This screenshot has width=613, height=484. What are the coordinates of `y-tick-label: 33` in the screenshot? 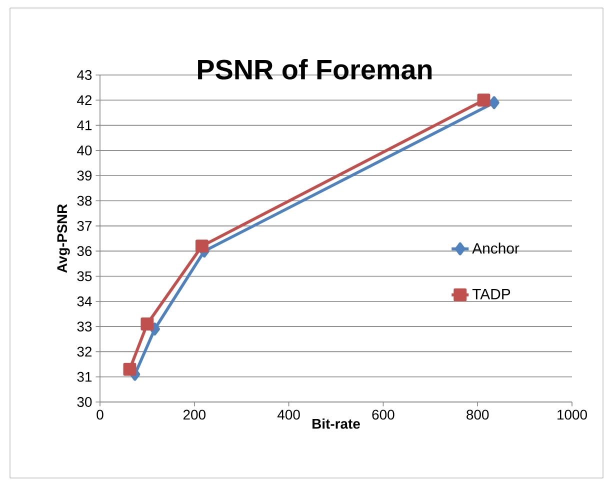 It's located at (84, 327).